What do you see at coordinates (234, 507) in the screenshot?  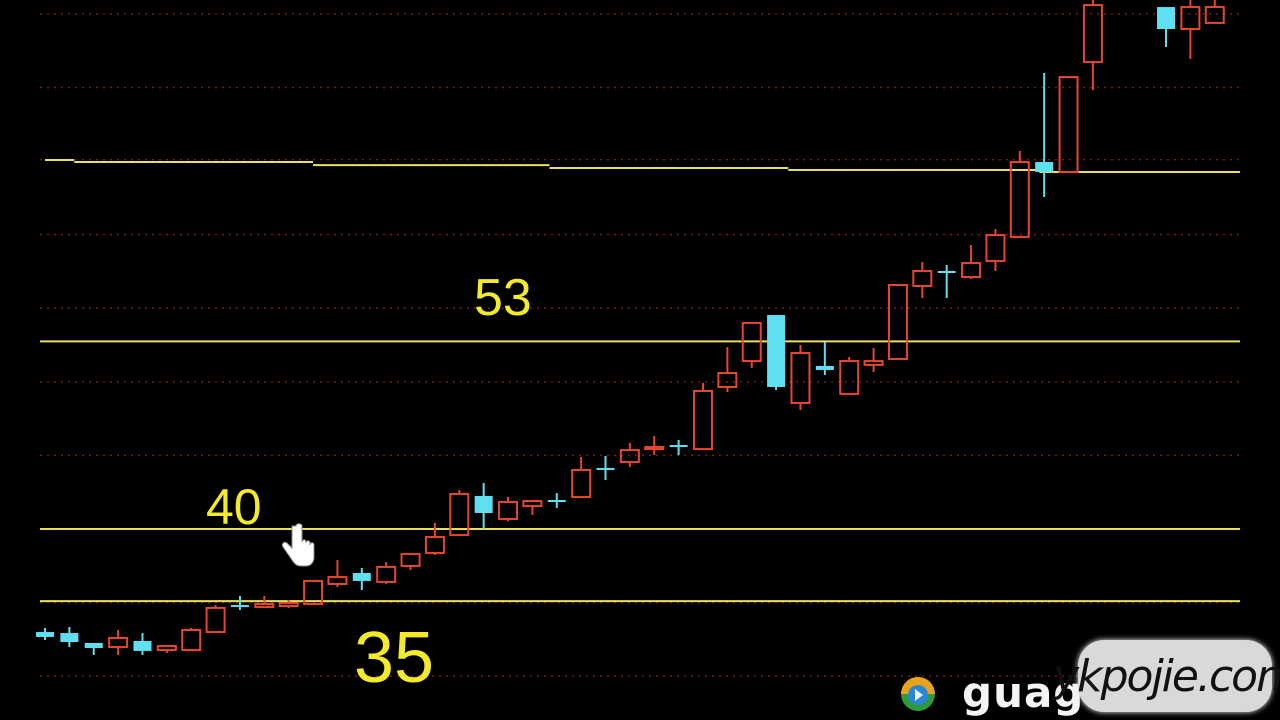 I see `level-label-40: 40` at bounding box center [234, 507].